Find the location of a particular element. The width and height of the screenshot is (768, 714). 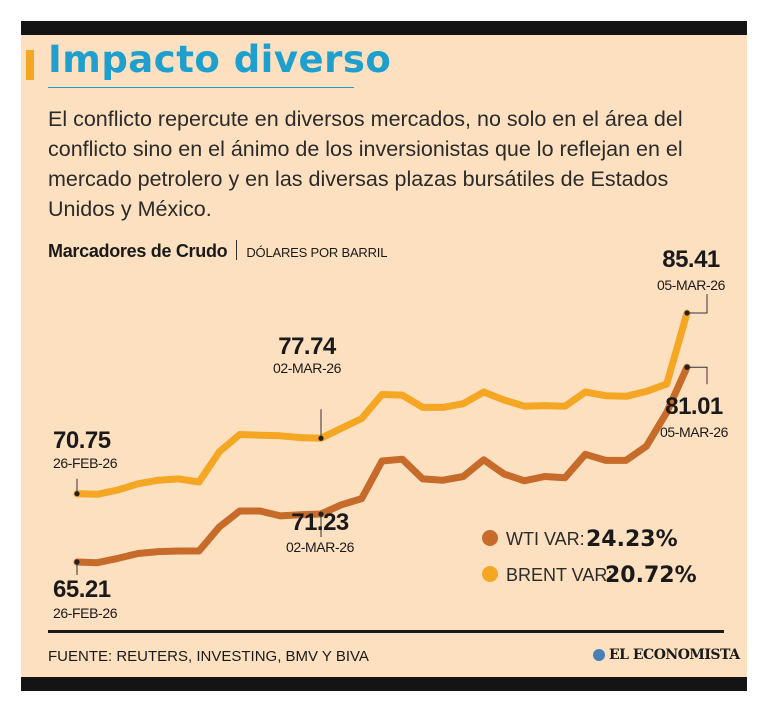

wti-legend-marker is located at coordinates (490, 538).